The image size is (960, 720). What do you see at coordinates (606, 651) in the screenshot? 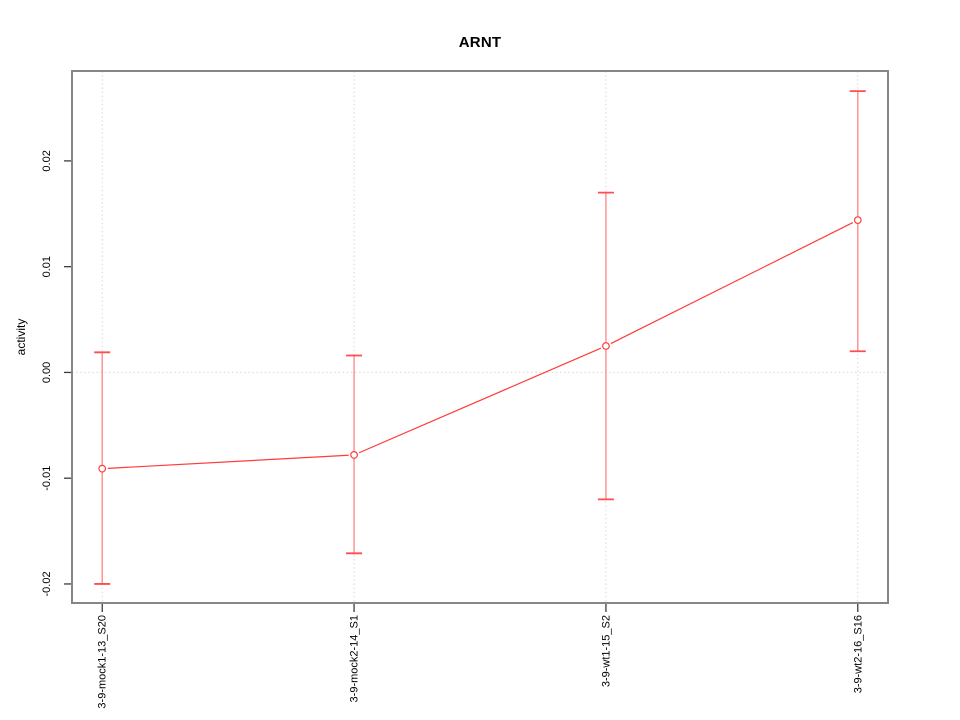
I see `x-tick-label: 3-9-wt1-15_S2` at bounding box center [606, 651].